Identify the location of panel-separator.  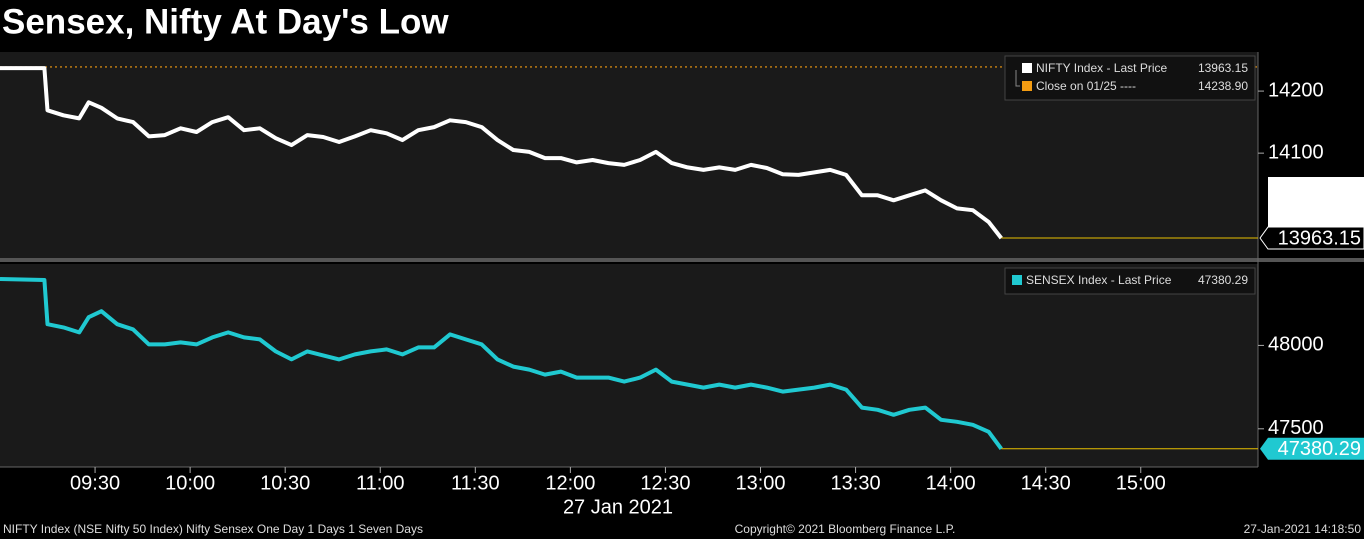
(682, 260).